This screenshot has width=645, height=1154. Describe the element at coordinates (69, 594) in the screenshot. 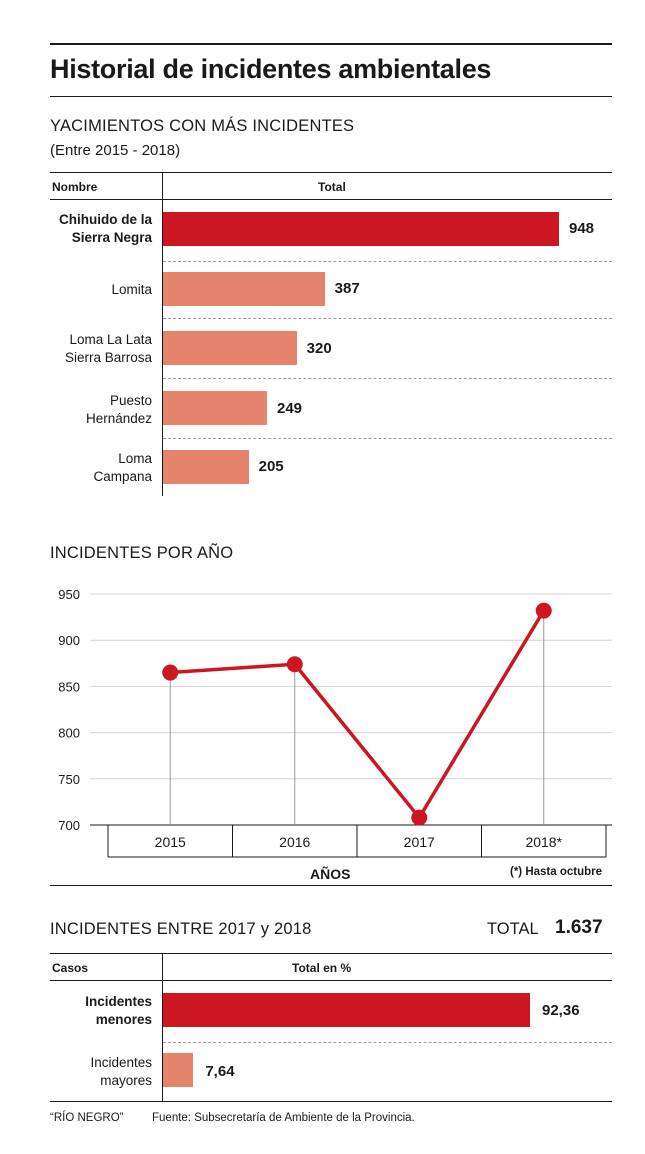

I see `y-tick-label: 950` at that location.